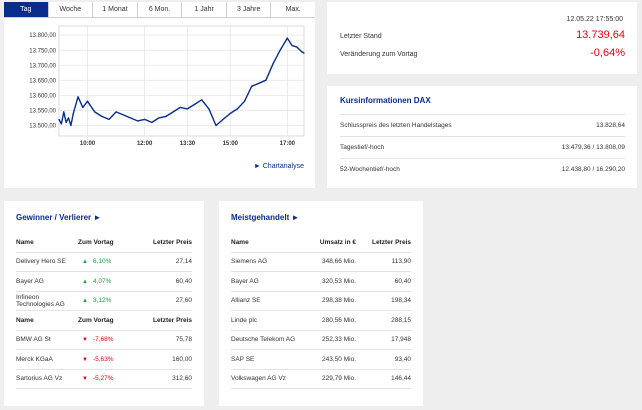 The height and width of the screenshot is (410, 642). What do you see at coordinates (249, 9) in the screenshot?
I see `tab-3-years: 3 Jahre` at bounding box center [249, 9].